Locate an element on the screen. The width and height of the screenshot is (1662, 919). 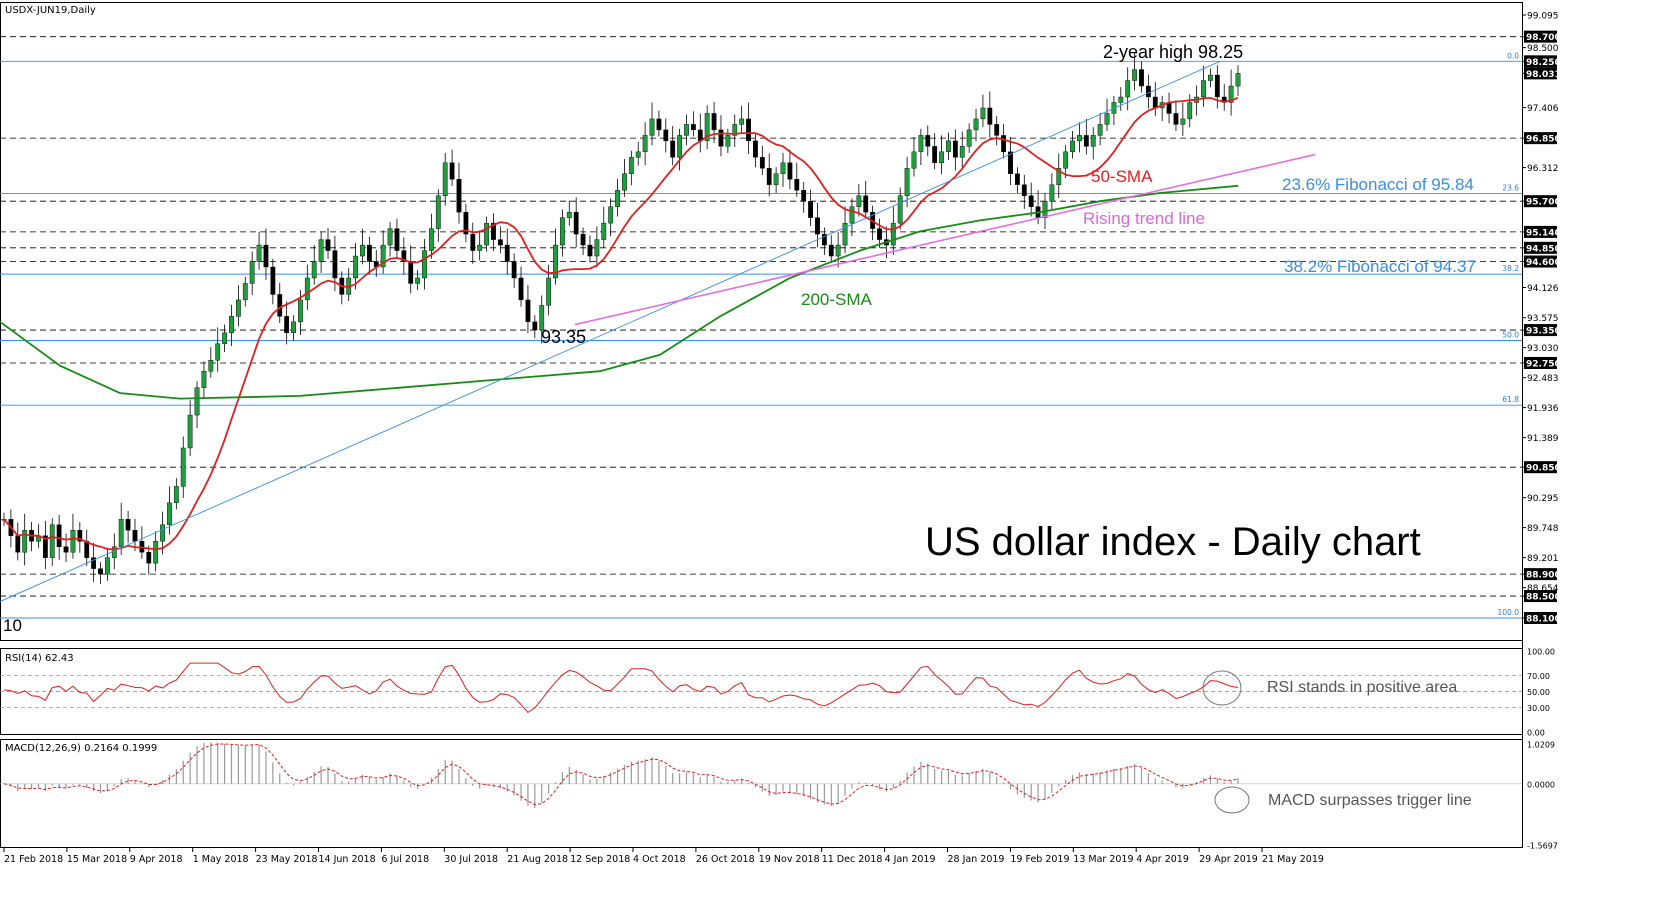
macd-tick-label: 0.0000 is located at coordinates (1541, 784).